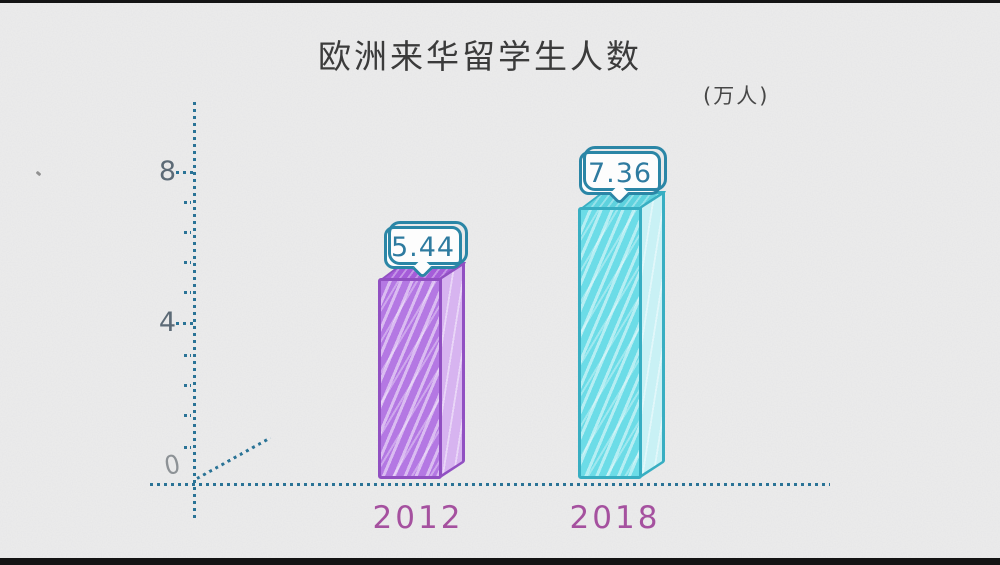  I want to click on letterbox-top-bar, so click(500, 1).